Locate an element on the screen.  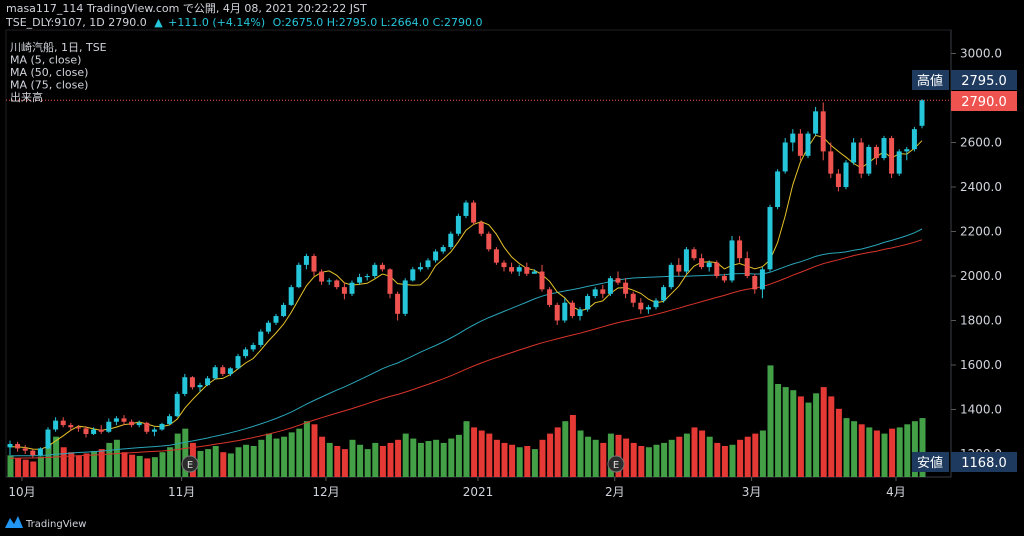
earnings-marker-feb: E is located at coordinates (616, 464).